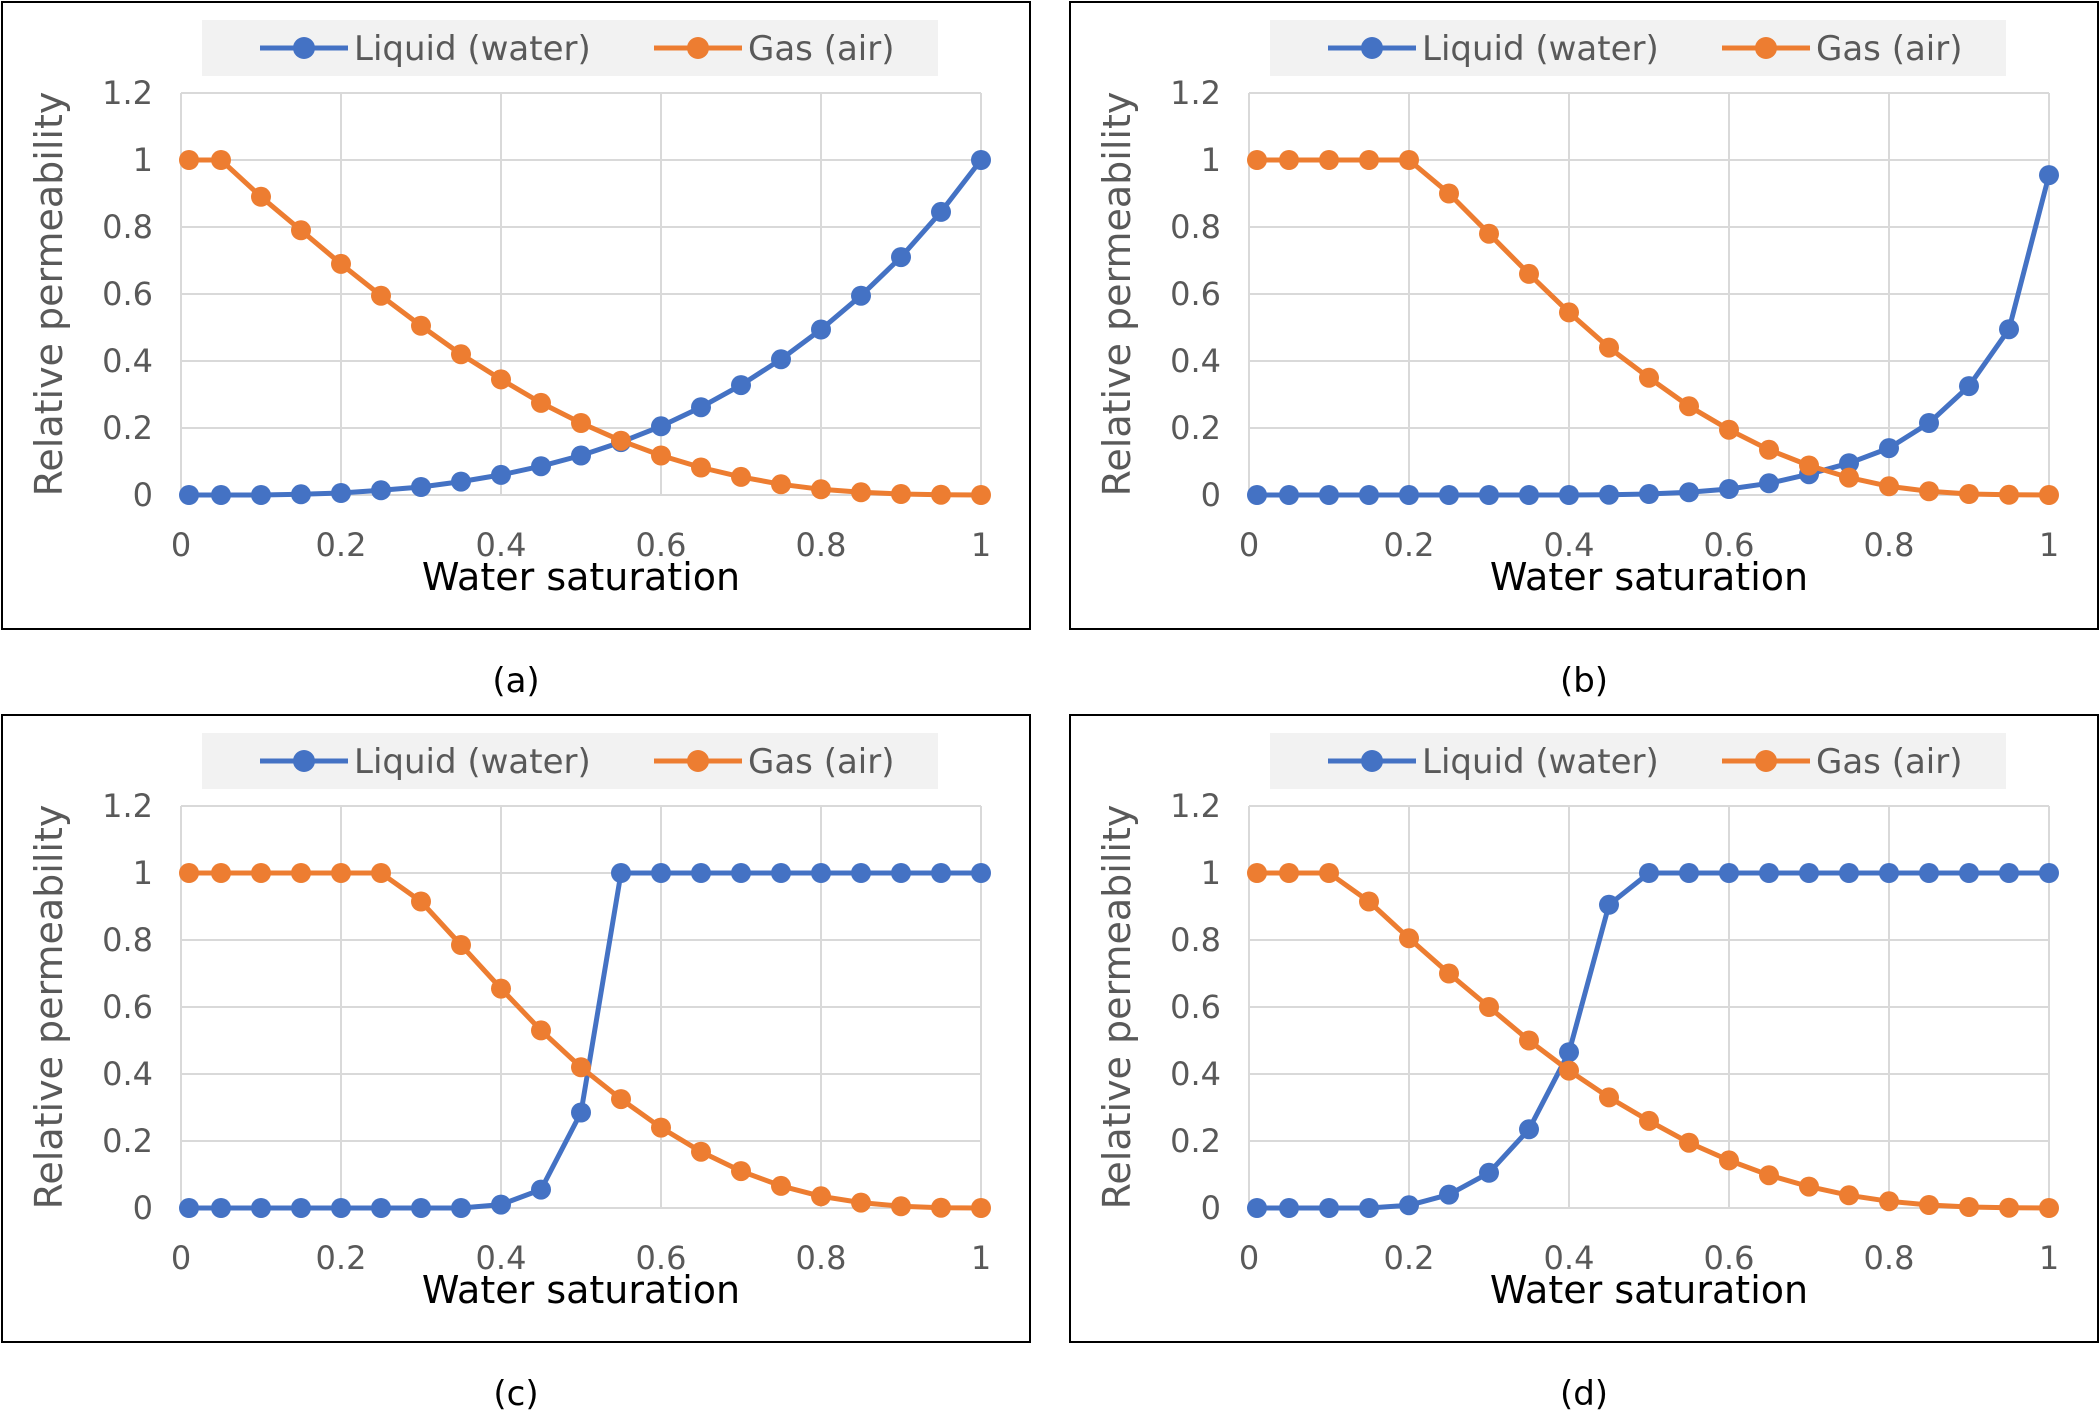 The width and height of the screenshot is (2100, 1417). What do you see at coordinates (425, 762) in the screenshot?
I see `legend-item: Liquid (water)` at bounding box center [425, 762].